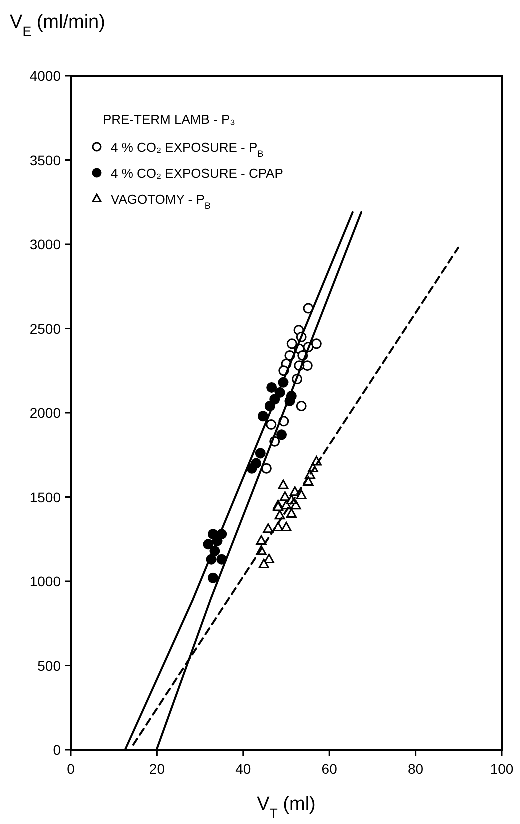 The width and height of the screenshot is (520, 824). I want to click on x-tick-label: 80, so click(416, 769).